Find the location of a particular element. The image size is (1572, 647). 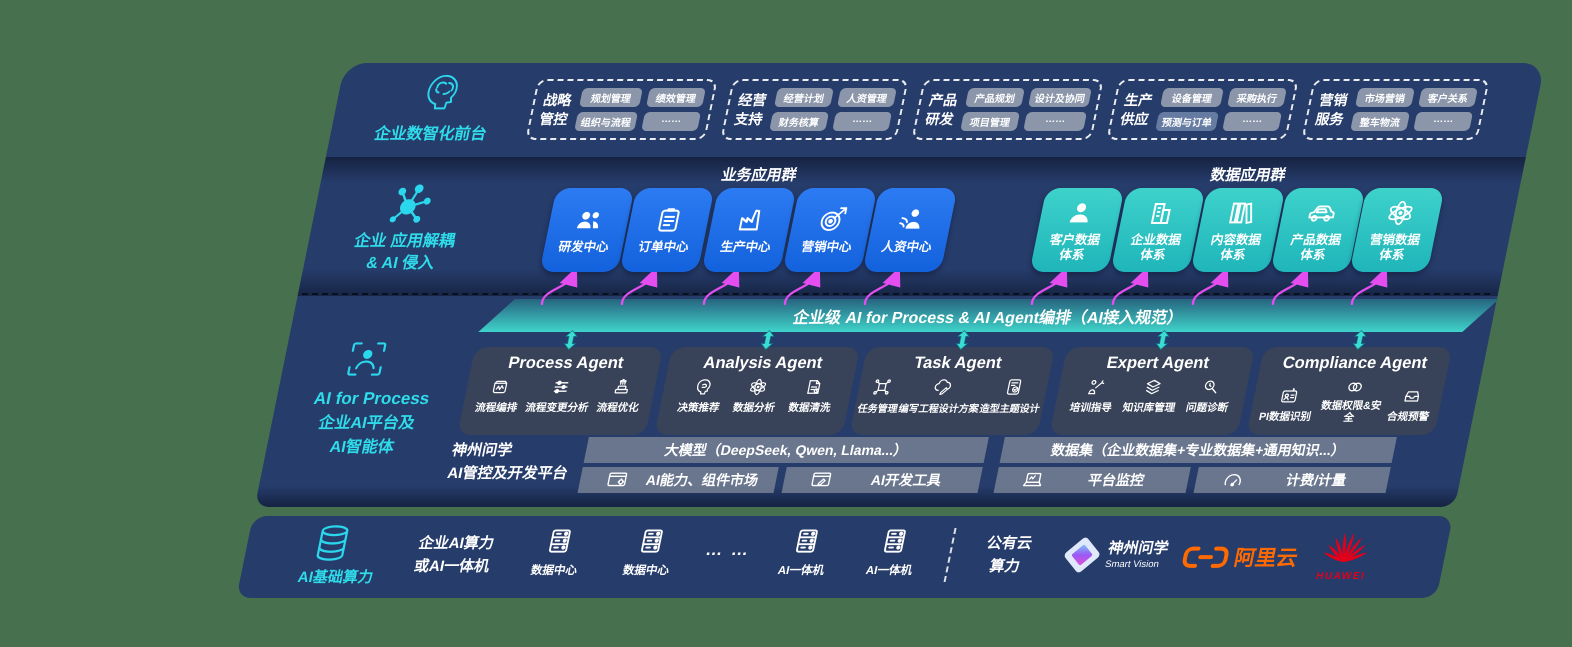

diagnosis-icon is located at coordinates (1211, 387).